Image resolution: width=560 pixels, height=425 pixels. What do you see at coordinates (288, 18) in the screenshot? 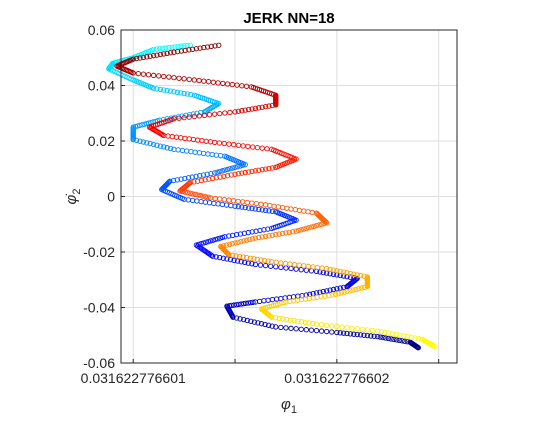
I see `chart-title: JERK NN=18` at bounding box center [288, 18].